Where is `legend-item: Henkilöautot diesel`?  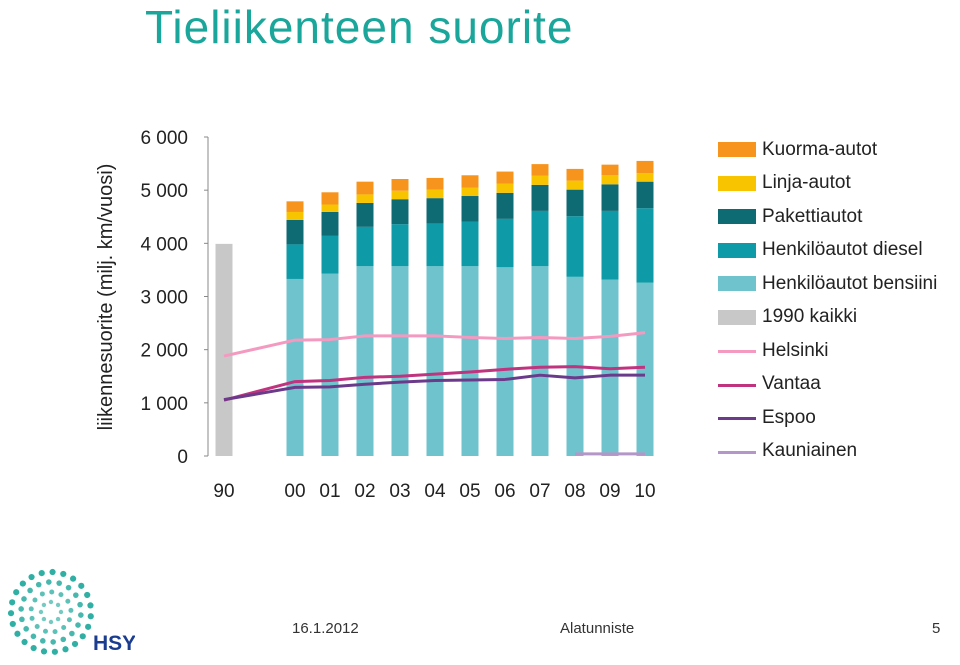
legend-item: Henkilöautot diesel is located at coordinates (827, 251).